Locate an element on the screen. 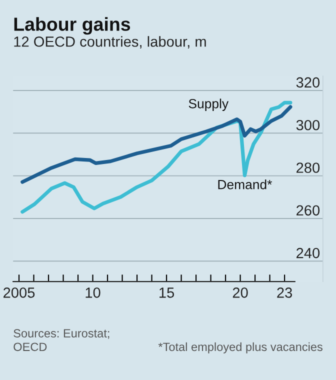 The width and height of the screenshot is (336, 380). series-label: Supply is located at coordinates (208, 104).